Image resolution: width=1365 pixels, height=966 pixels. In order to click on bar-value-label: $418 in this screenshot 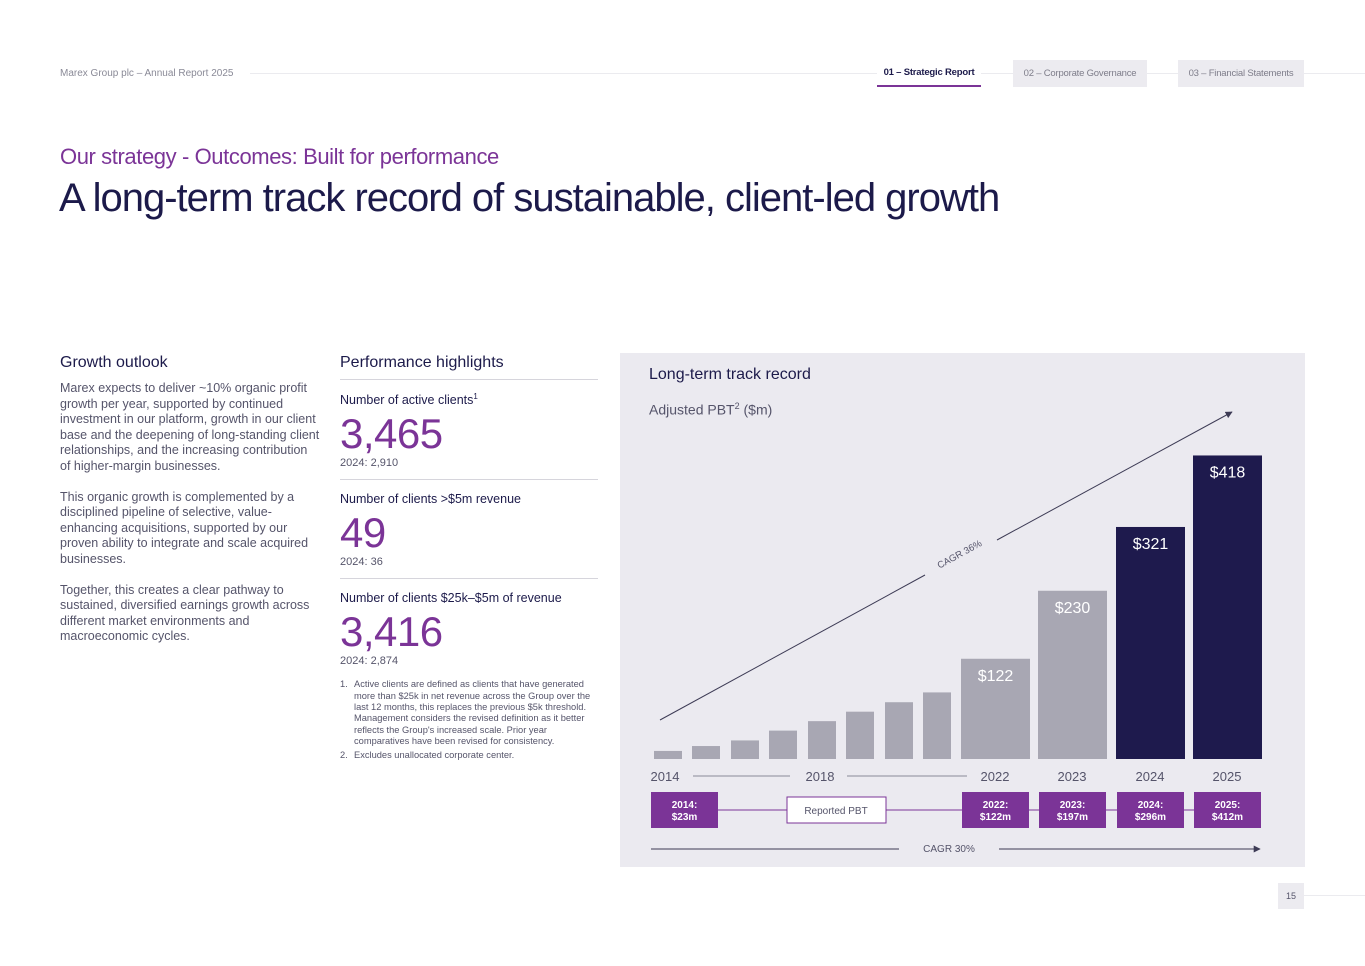, I will do `click(1228, 472)`.